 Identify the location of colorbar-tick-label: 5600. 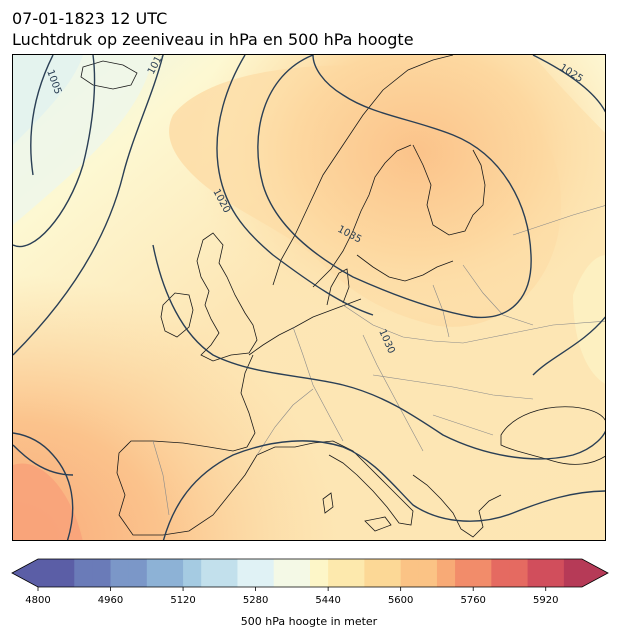
(400, 600).